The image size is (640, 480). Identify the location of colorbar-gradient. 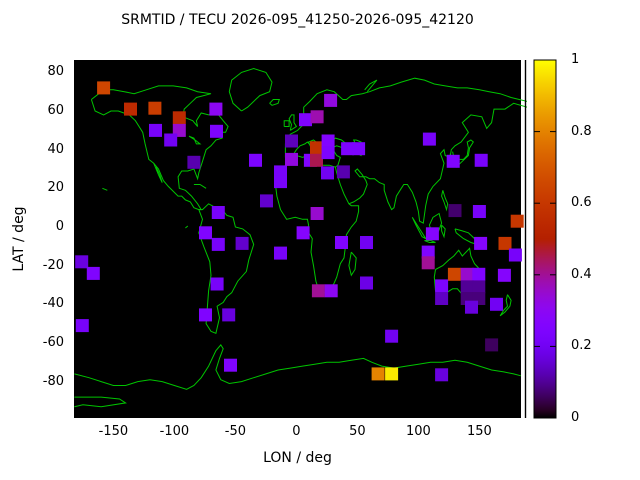
(545, 239).